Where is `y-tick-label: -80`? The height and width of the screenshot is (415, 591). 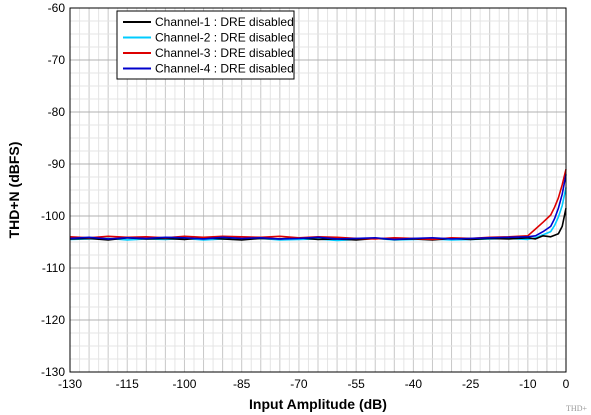 y-tick-label: -80 is located at coordinates (57, 112).